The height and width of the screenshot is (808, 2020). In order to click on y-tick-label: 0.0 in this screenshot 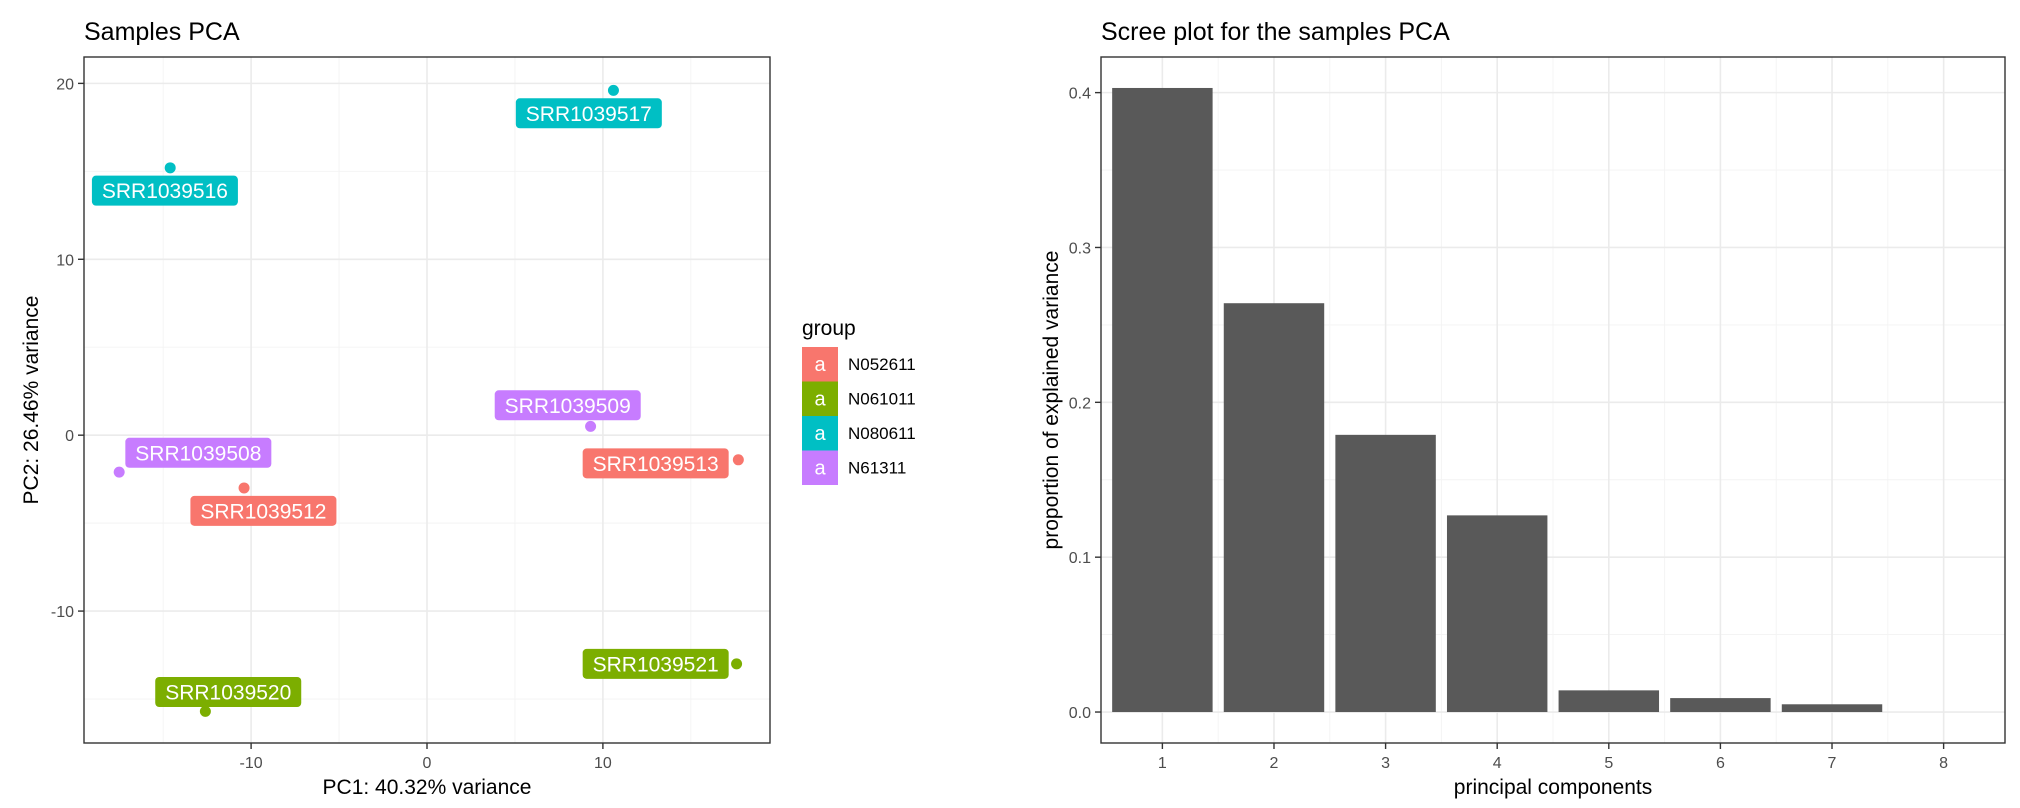, I will do `click(1080, 713)`.